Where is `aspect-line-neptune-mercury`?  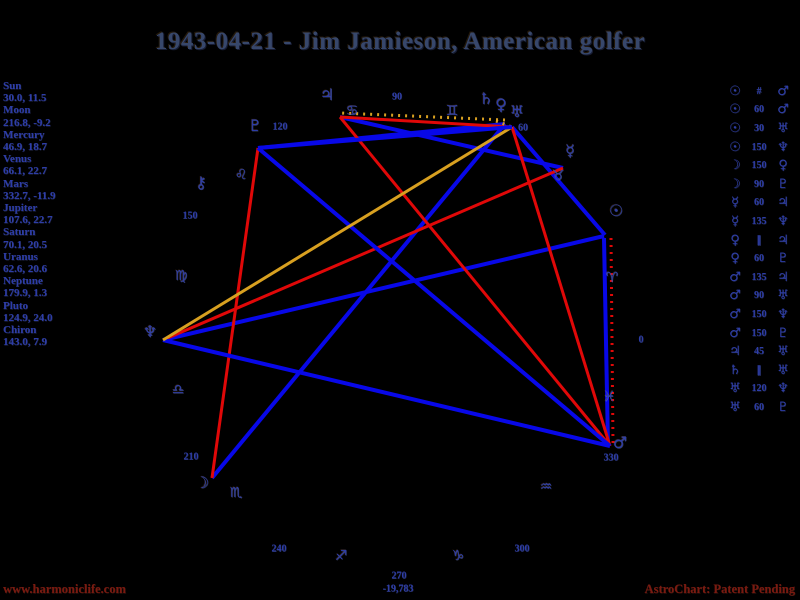 aspect-line-neptune-mercury is located at coordinates (363, 254).